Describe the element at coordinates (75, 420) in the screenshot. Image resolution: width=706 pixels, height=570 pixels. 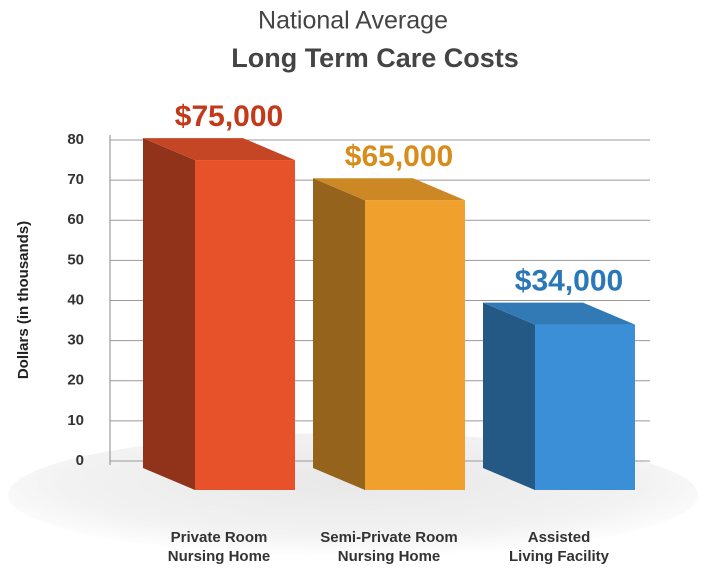
I see `y-tick-label: 10` at that location.